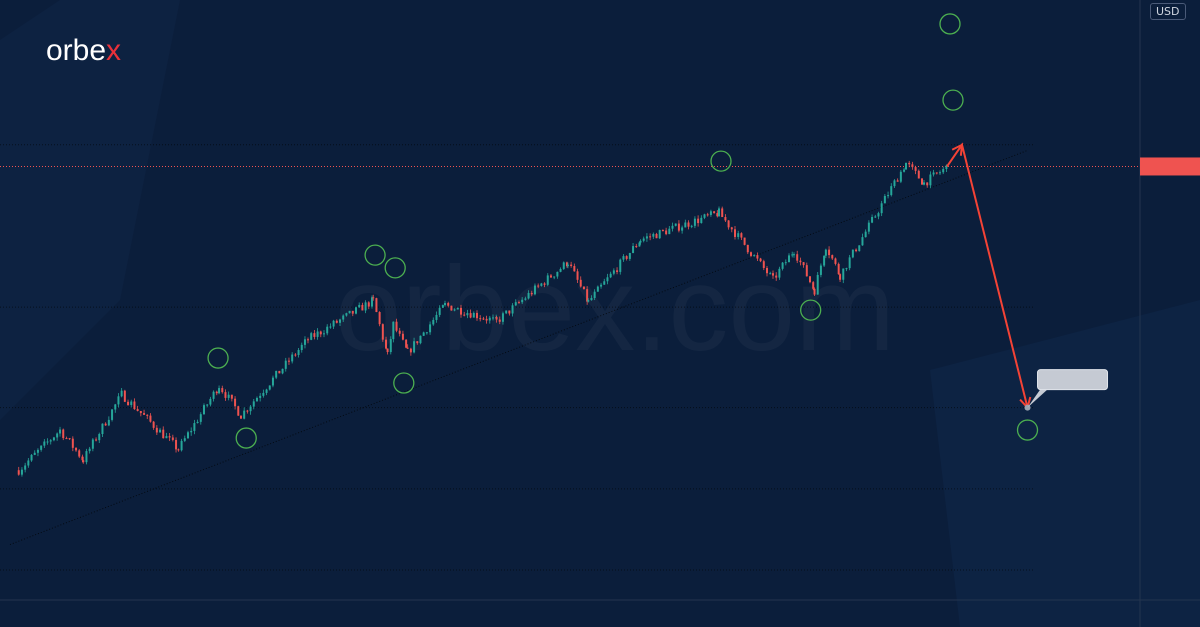 Image resolution: width=1200 pixels, height=627 pixels. Describe the element at coordinates (1168, 11) in the screenshot. I see `currency-badge: USD` at that location.